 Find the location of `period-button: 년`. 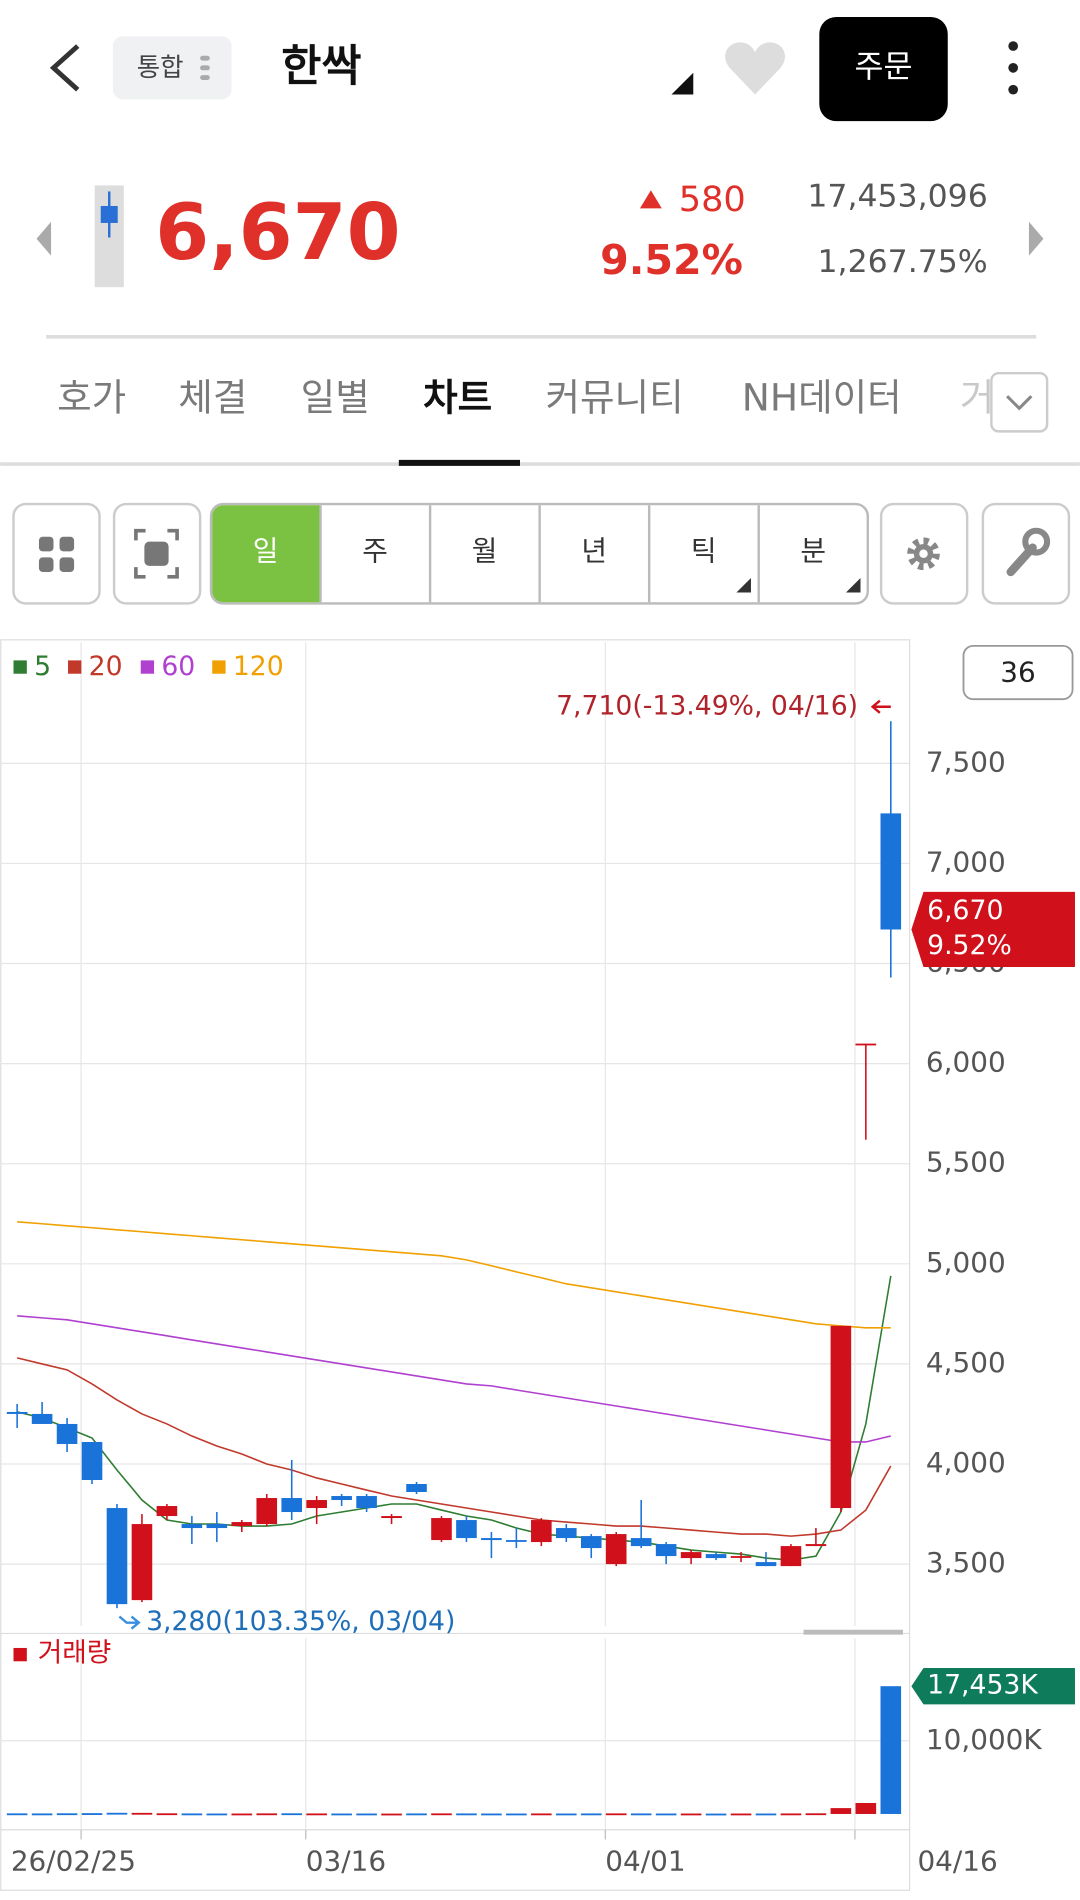

period-button: 년 is located at coordinates (594, 551).